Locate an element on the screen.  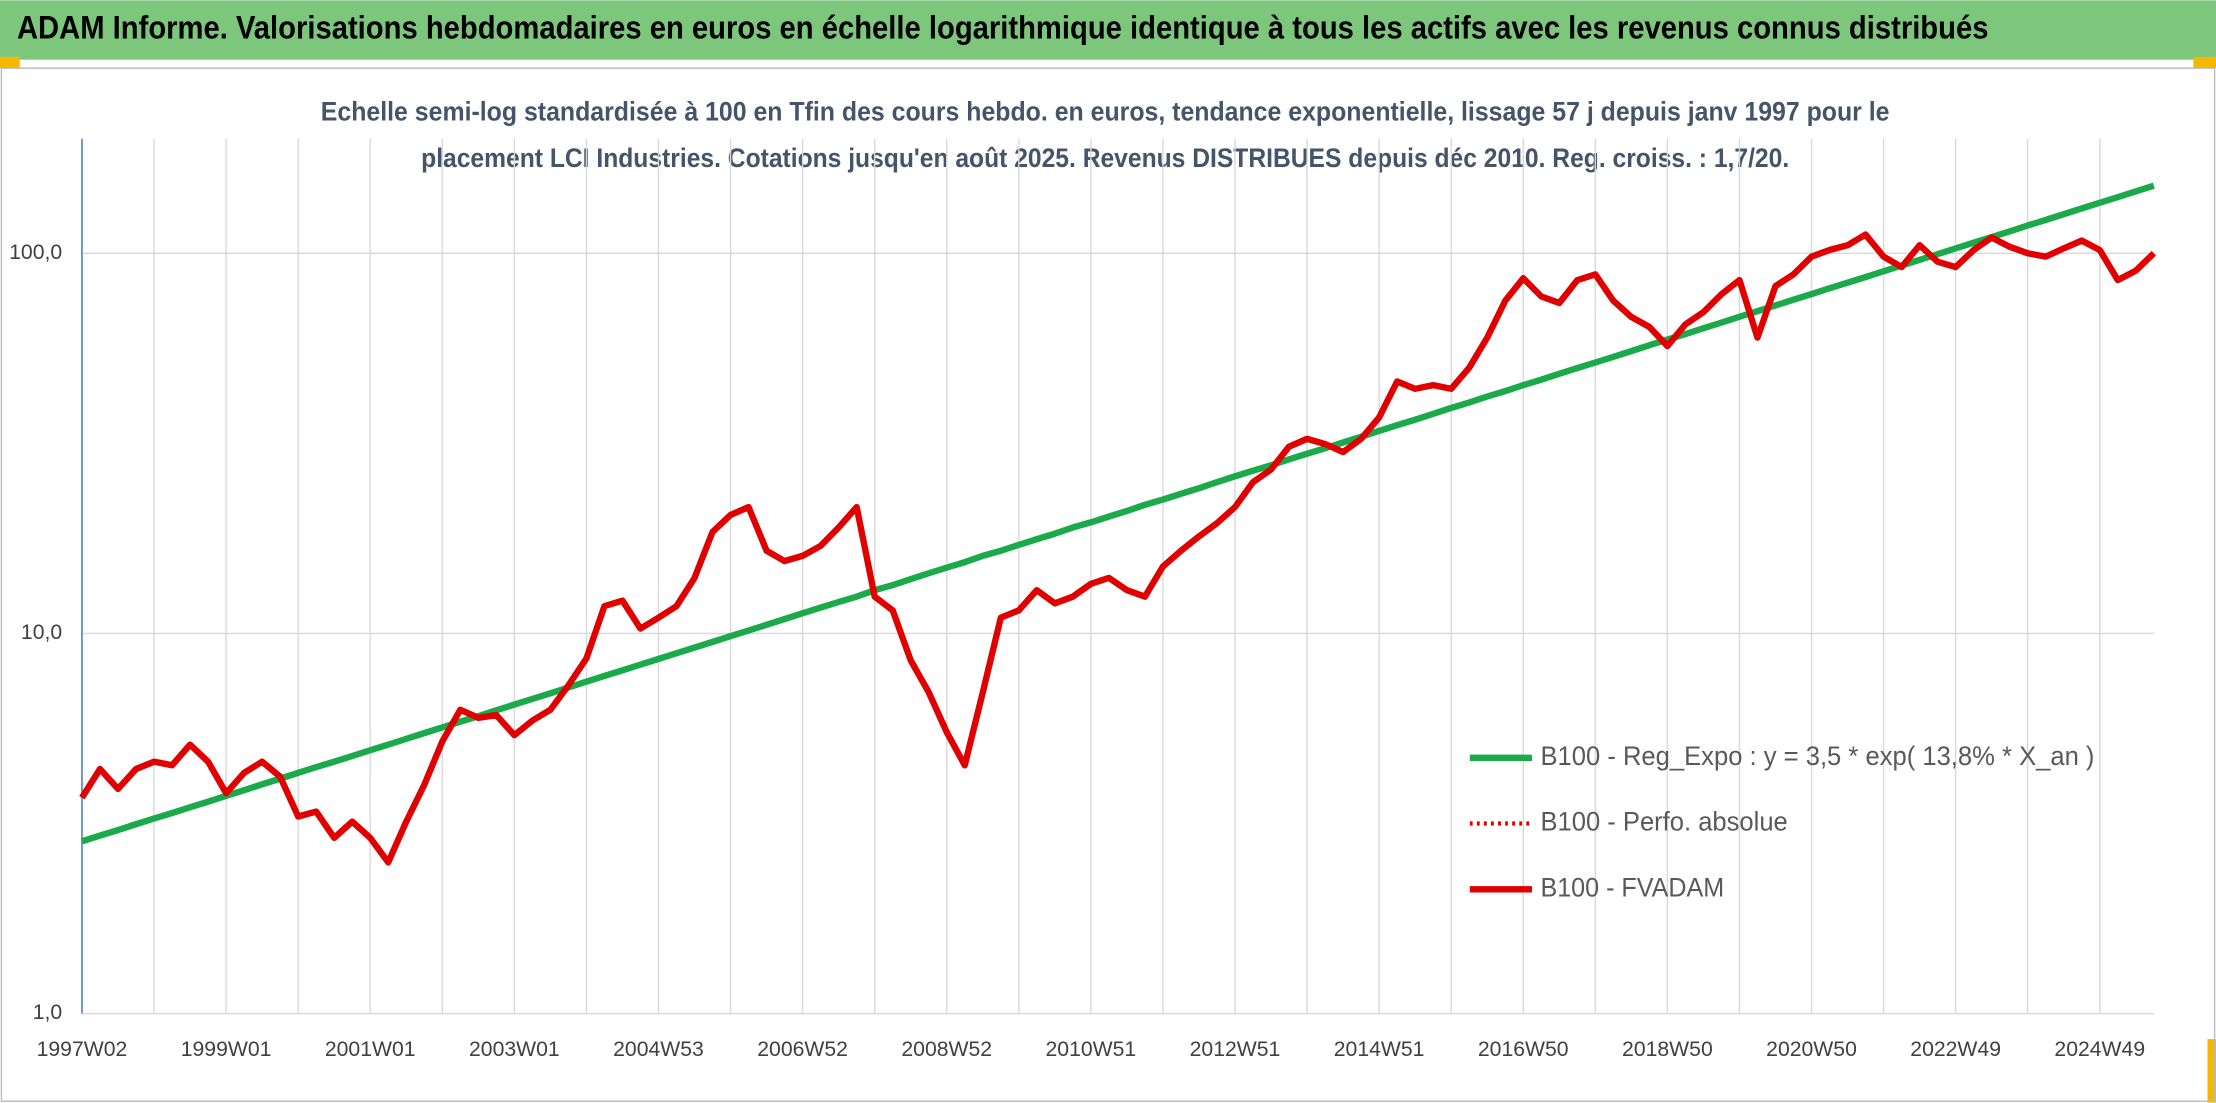
x-tick-label: 2024W49 is located at coordinates (2099, 1049).